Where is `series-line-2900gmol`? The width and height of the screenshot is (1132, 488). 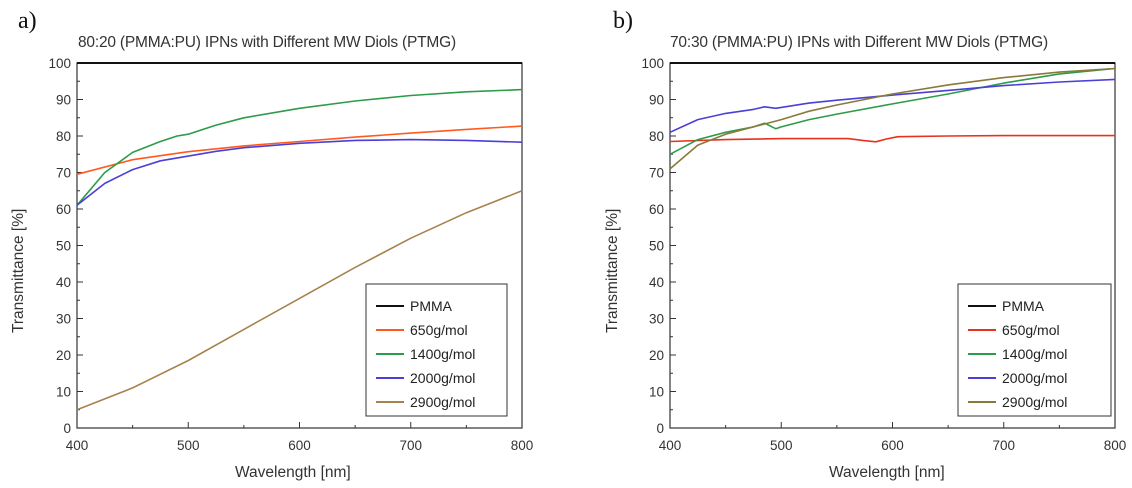 series-line-2900gmol is located at coordinates (892, 118).